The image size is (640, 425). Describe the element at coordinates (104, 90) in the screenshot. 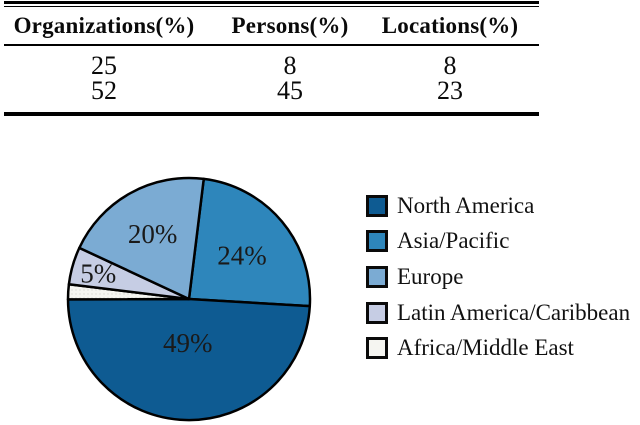

I see `cell-organizations-row2: 52` at that location.